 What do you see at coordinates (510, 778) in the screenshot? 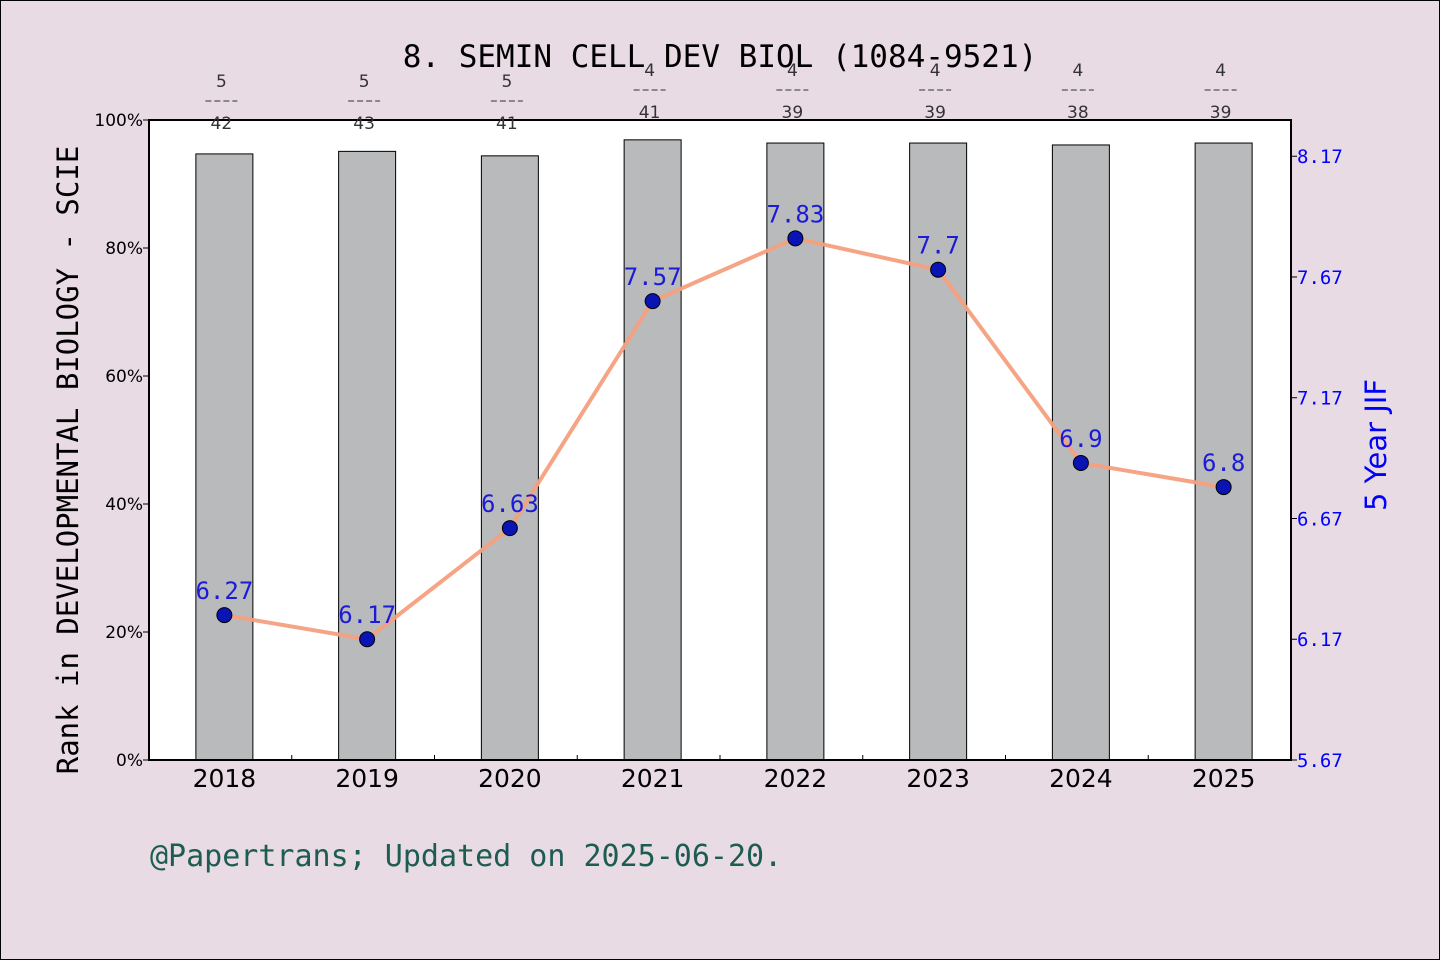
I see `x-tick-label: 2020` at bounding box center [510, 778].